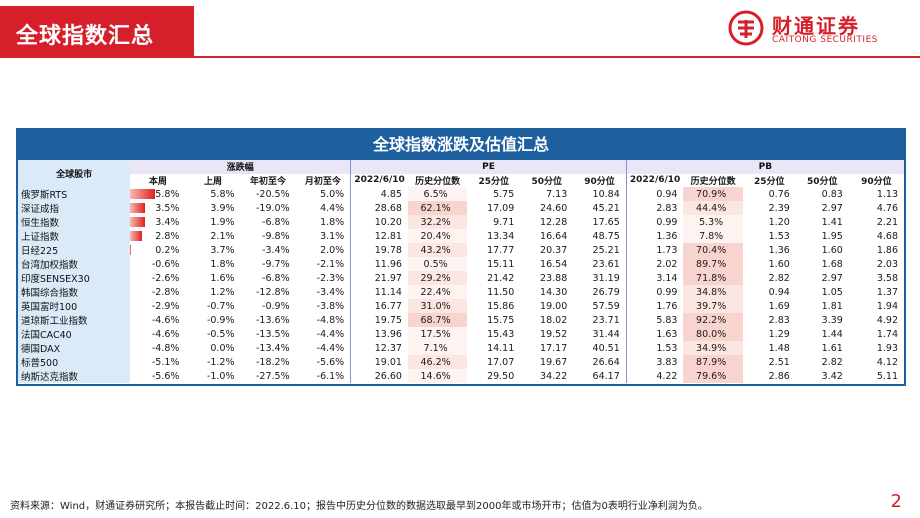 This screenshot has width=920, height=518. I want to click on cell-pb25: 1.60, so click(779, 264).